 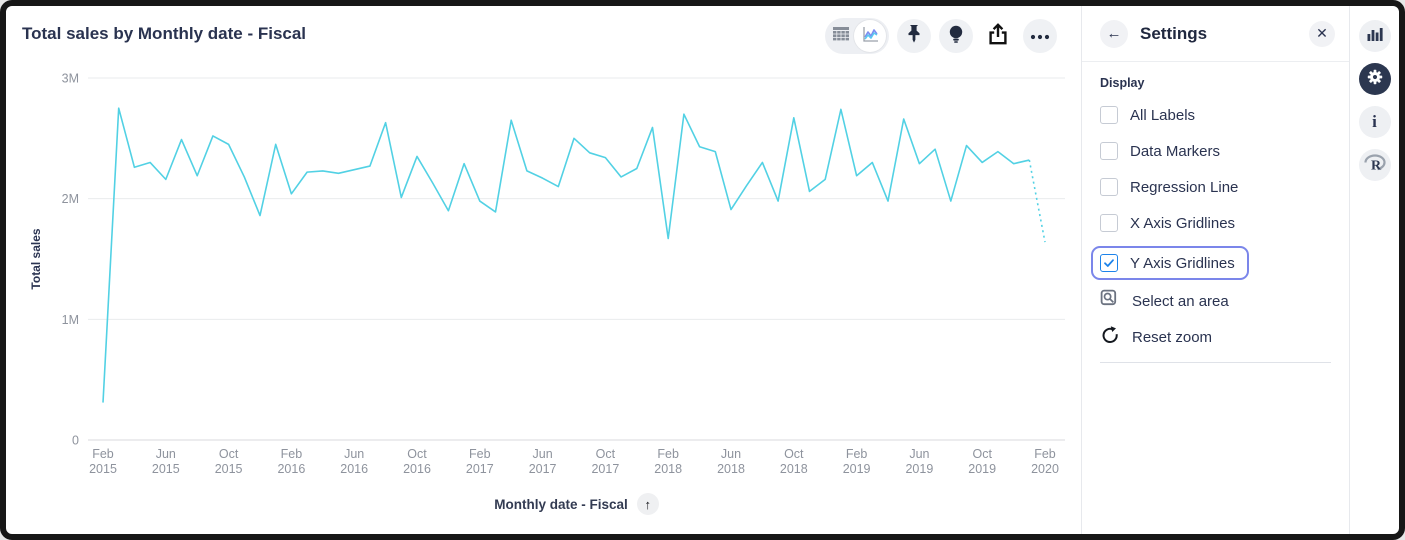 I want to click on table-view-button, so click(x=841, y=36).